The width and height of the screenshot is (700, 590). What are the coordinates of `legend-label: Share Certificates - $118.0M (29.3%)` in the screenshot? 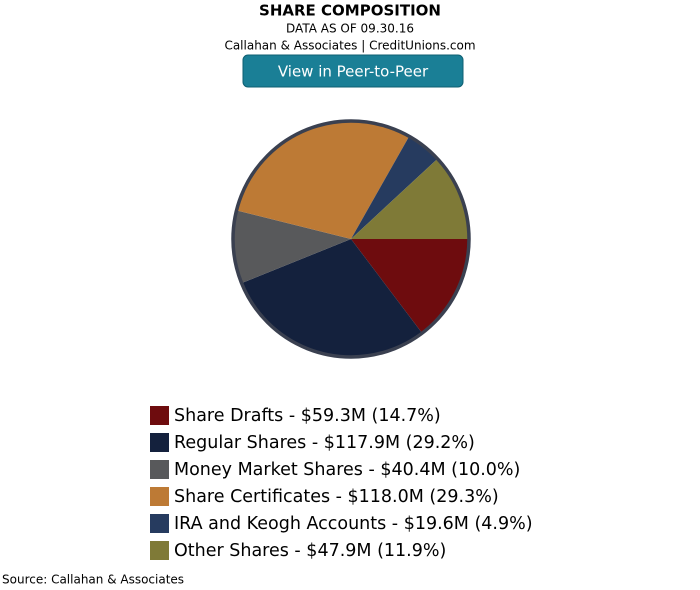 It's located at (336, 497).